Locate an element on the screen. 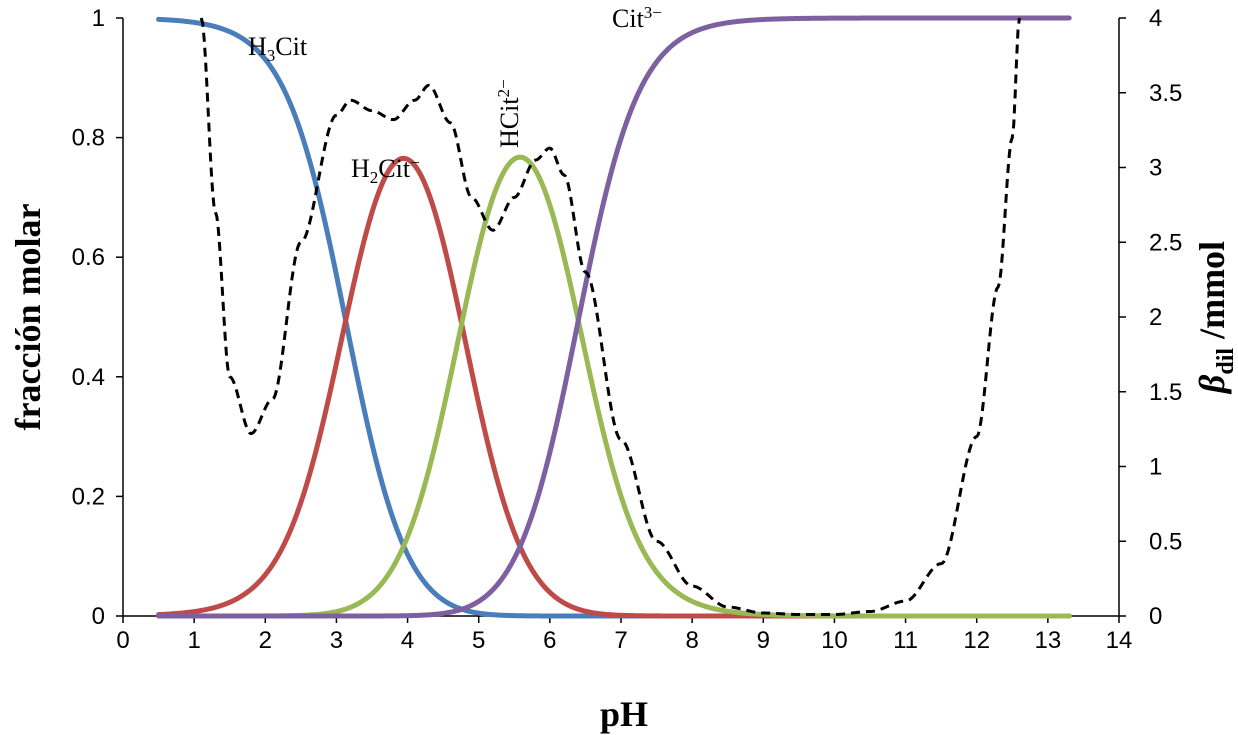  y-left-axis-title: fracción molar is located at coordinates (28, 317).